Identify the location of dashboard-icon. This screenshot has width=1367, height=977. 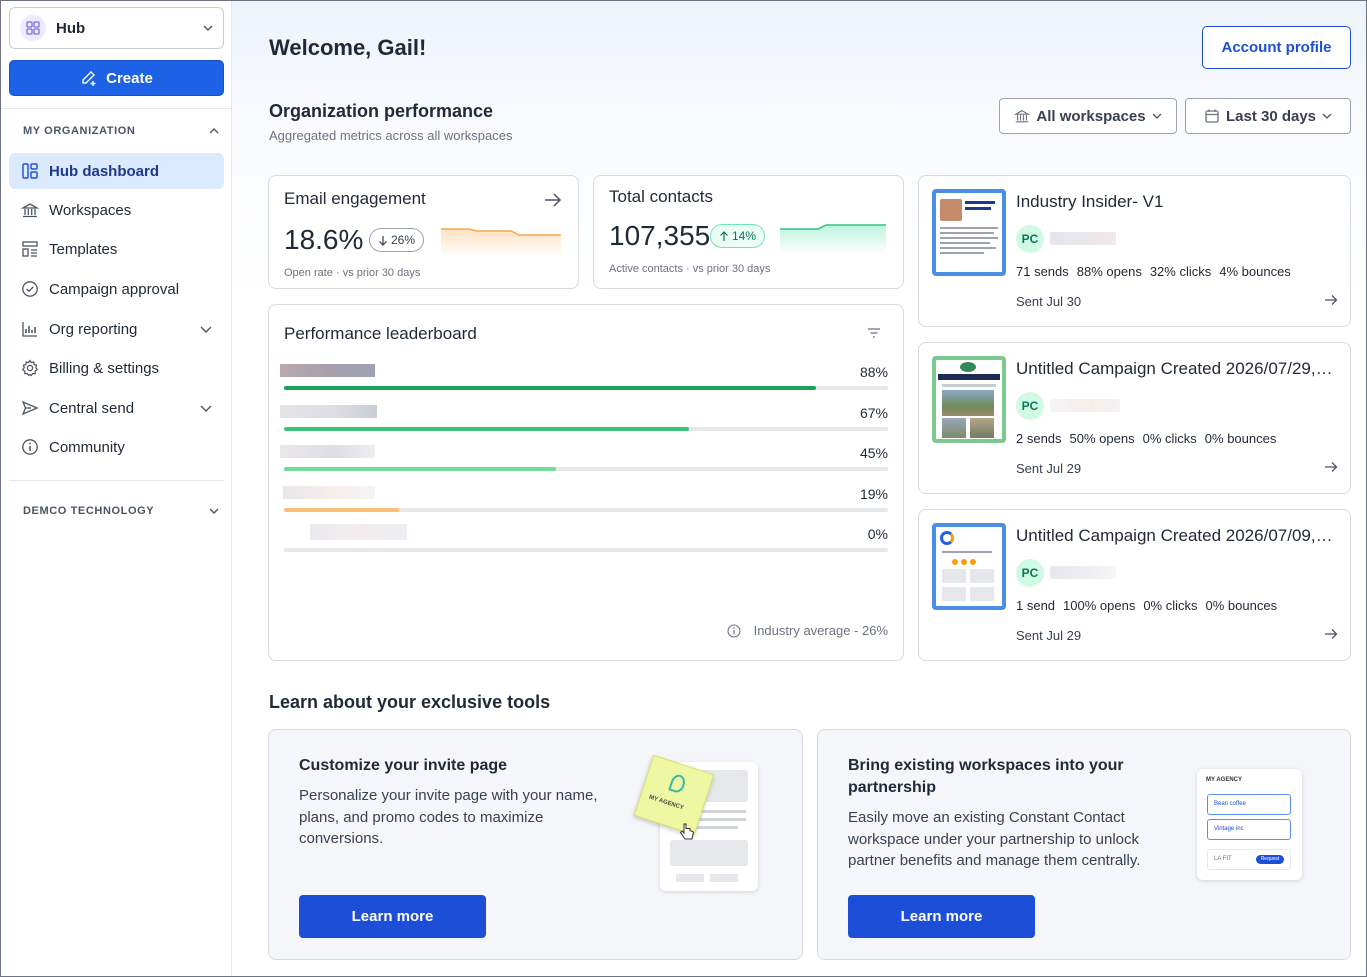
(30, 171).